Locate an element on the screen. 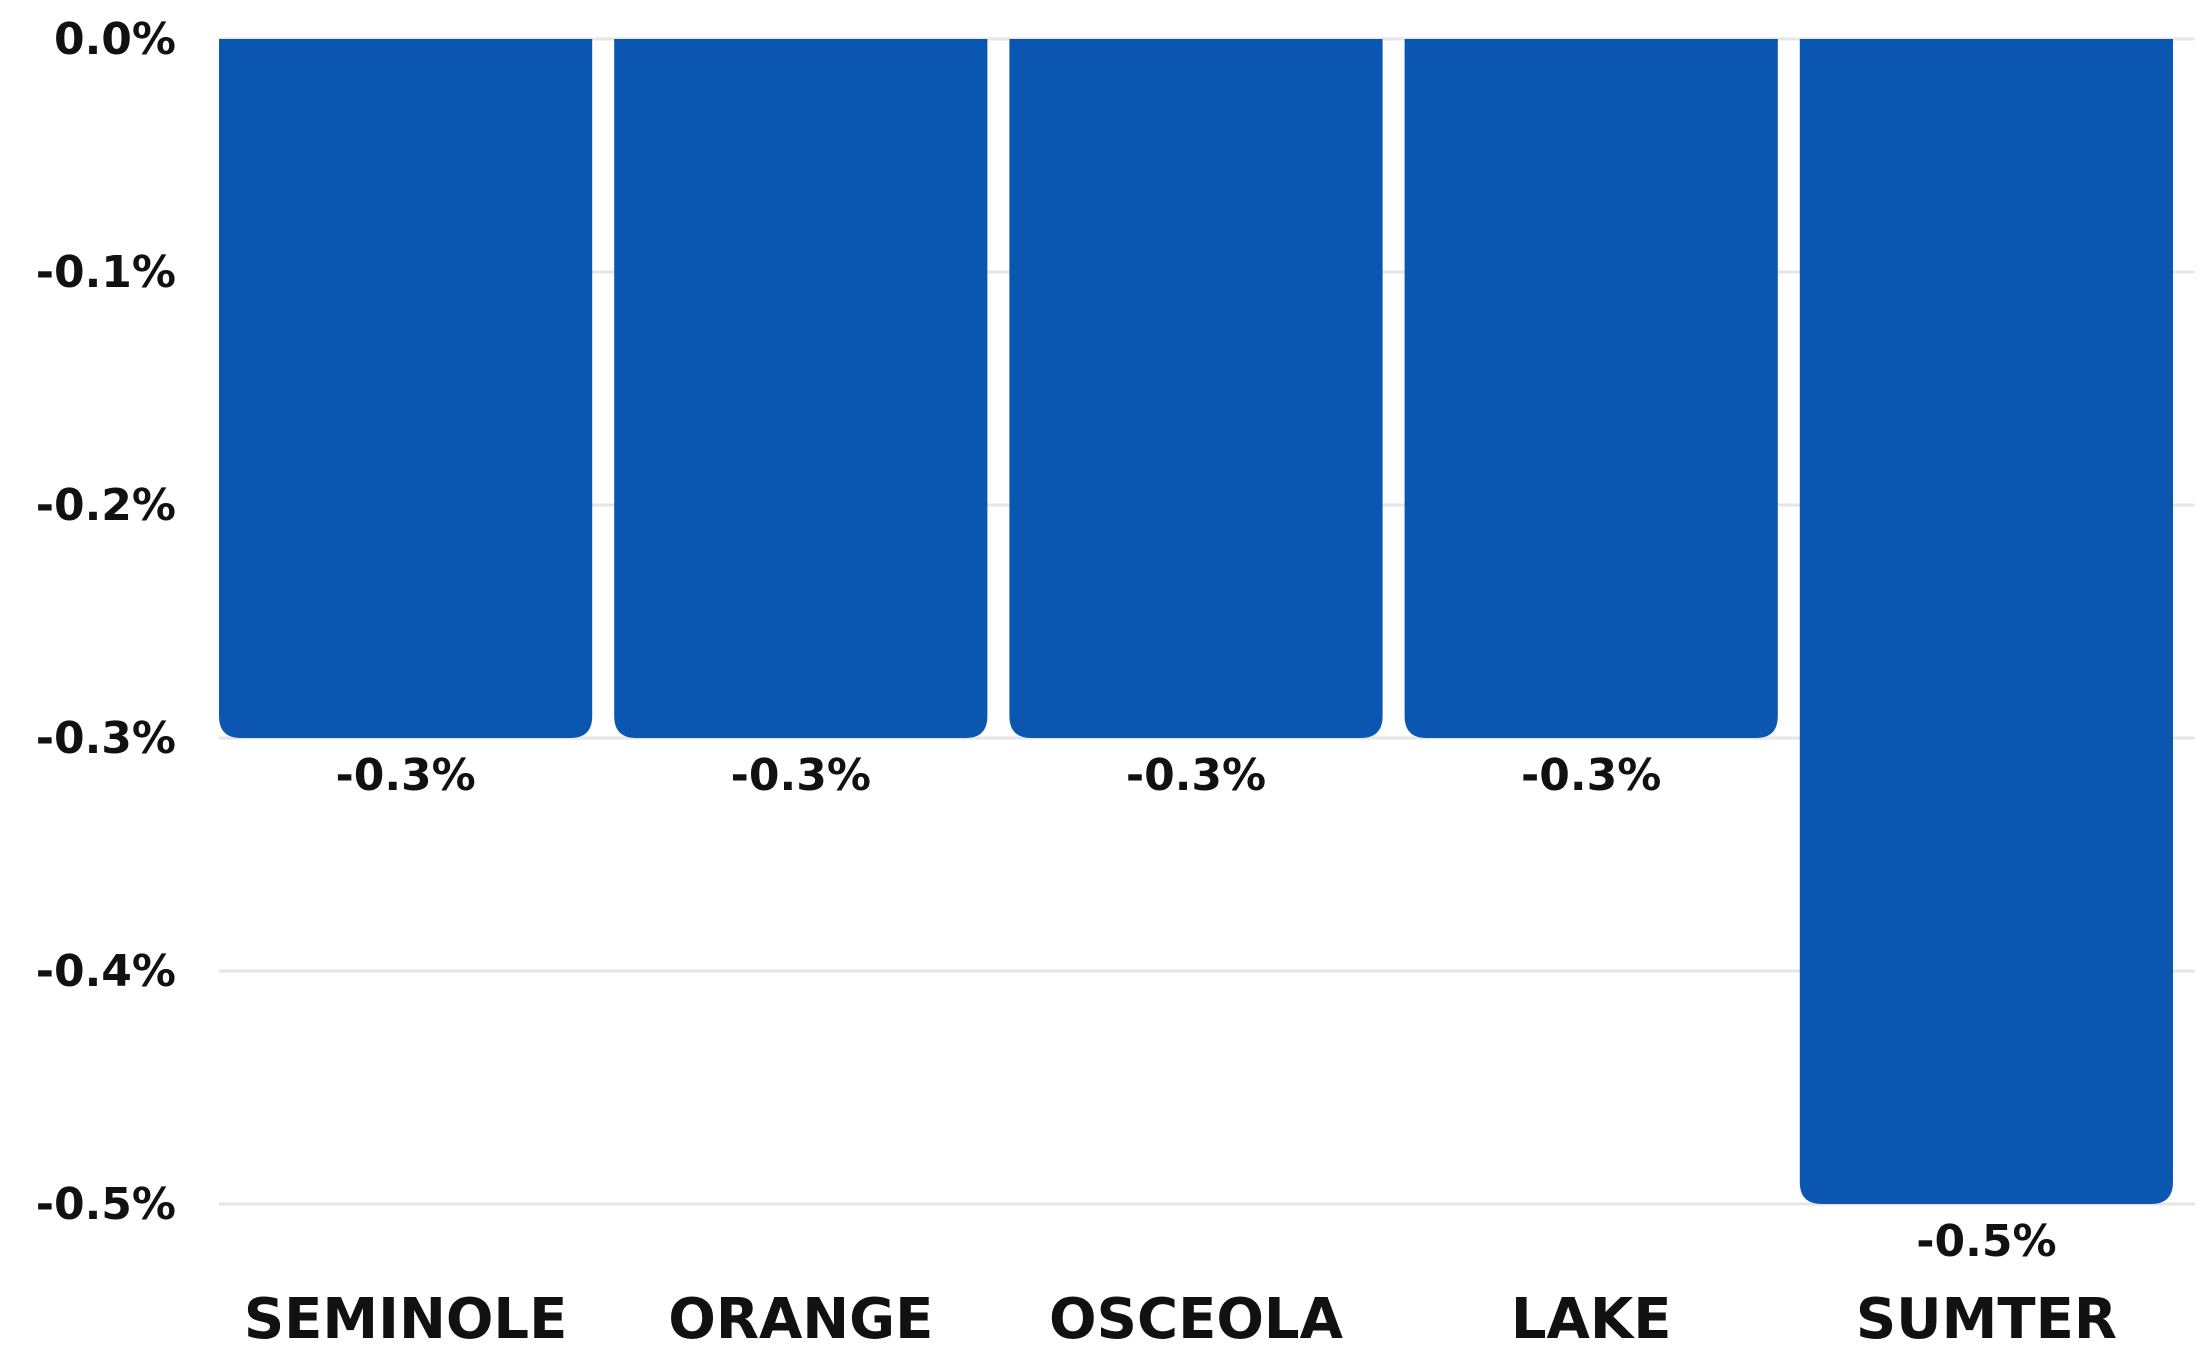 The width and height of the screenshot is (2203, 1367). y-tick-label: -0.1% is located at coordinates (106, 272).